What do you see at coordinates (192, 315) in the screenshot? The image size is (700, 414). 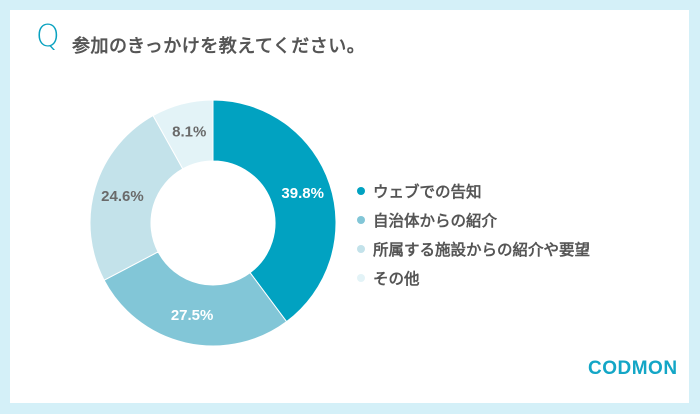 I see `slice-percent-label: 27.5%` at bounding box center [192, 315].